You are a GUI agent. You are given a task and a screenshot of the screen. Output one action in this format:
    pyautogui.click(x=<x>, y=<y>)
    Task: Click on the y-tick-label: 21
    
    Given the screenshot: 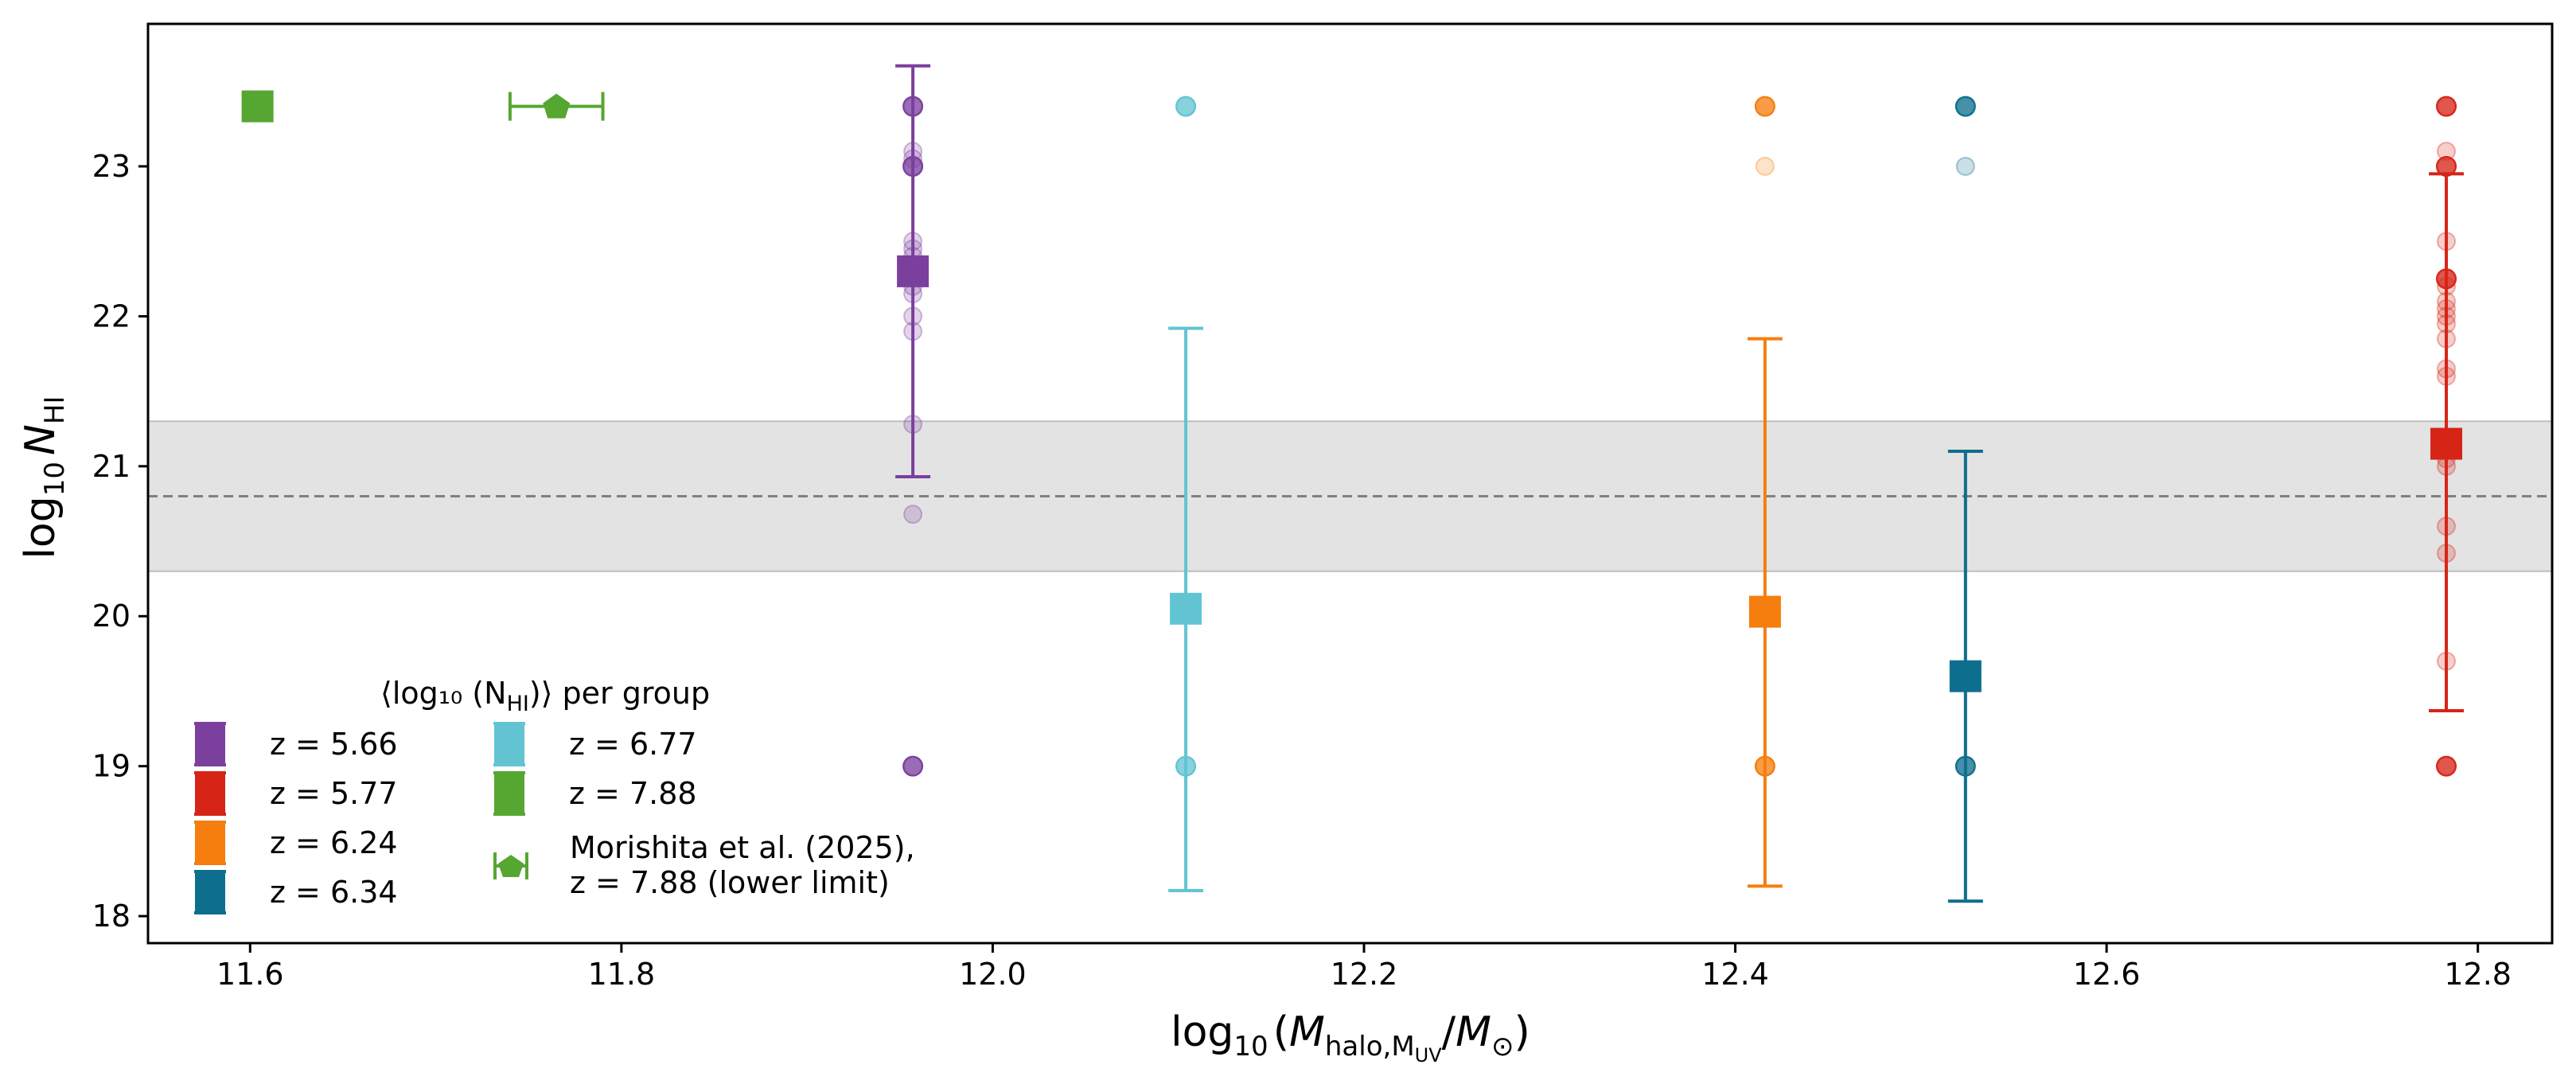 What is the action you would take?
    pyautogui.click(x=111, y=466)
    